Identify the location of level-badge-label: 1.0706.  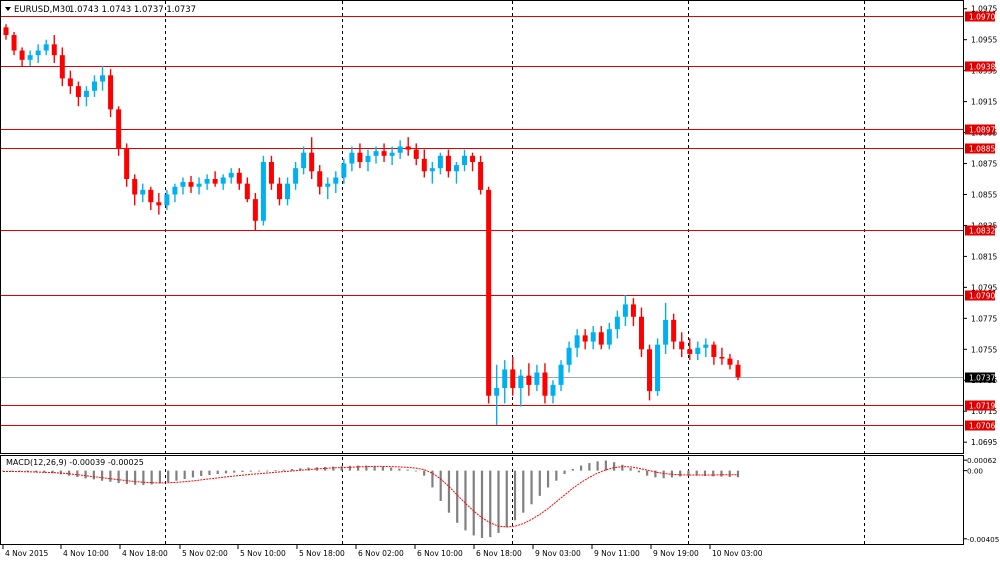
(982, 426).